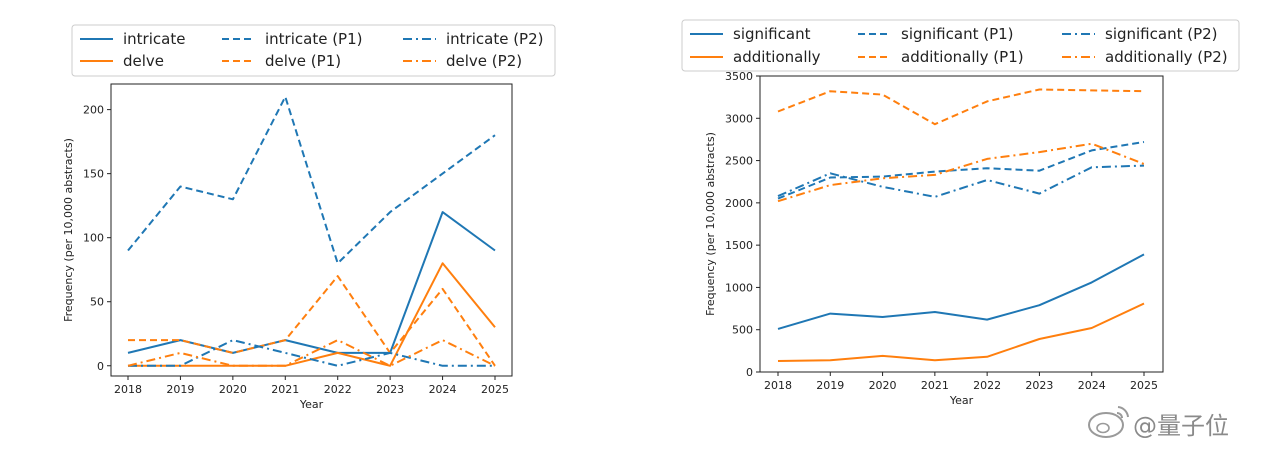  What do you see at coordinates (1103, 428) in the screenshot?
I see `logo-eye` at bounding box center [1103, 428].